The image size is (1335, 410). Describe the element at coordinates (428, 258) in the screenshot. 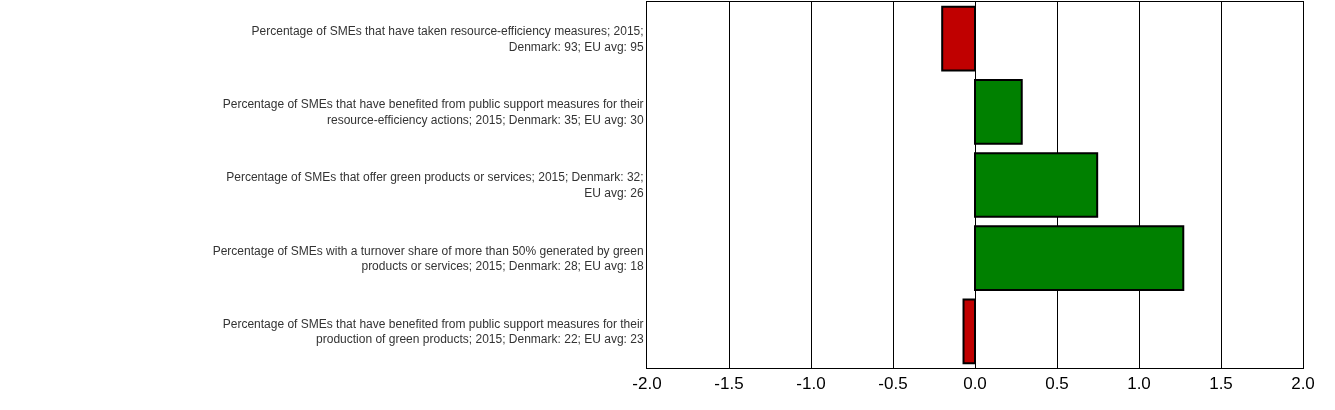

I see `y-tick-label: Percentage of SMEs with a turnover share of more than 50% generated by green products or services; 2015; Denmark: 28; EU avg: 18` at that location.